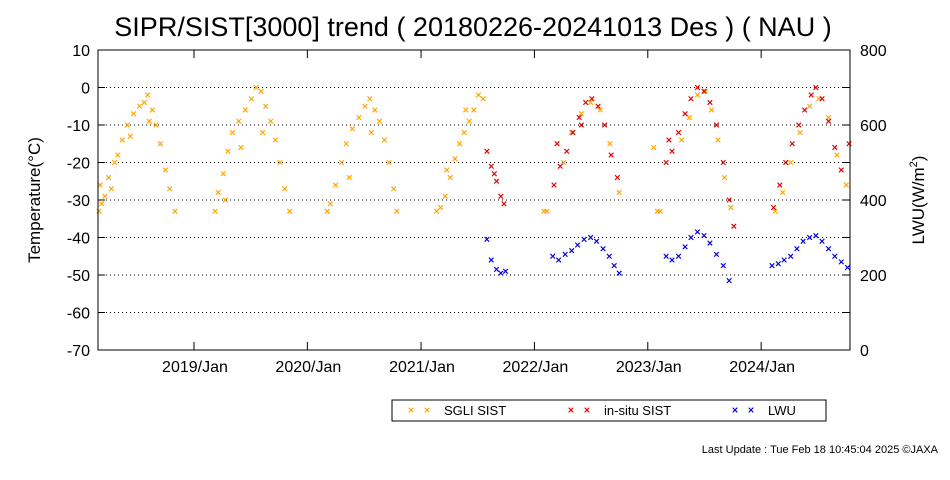 The width and height of the screenshot is (950, 480). What do you see at coordinates (78, 239) in the screenshot?
I see `y-tick-label: -40` at bounding box center [78, 239].